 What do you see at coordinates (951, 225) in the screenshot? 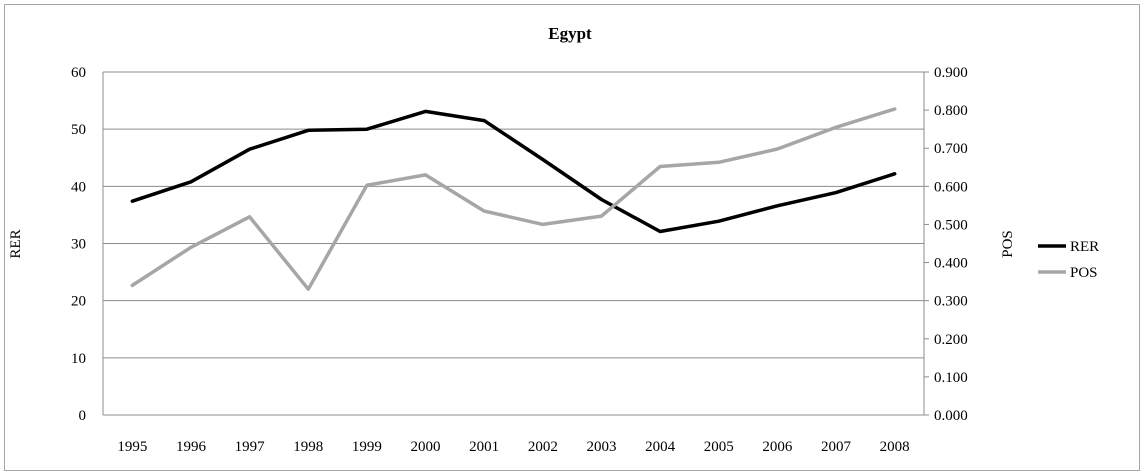
I see `y-tick-label-right: 0.500` at bounding box center [951, 225].